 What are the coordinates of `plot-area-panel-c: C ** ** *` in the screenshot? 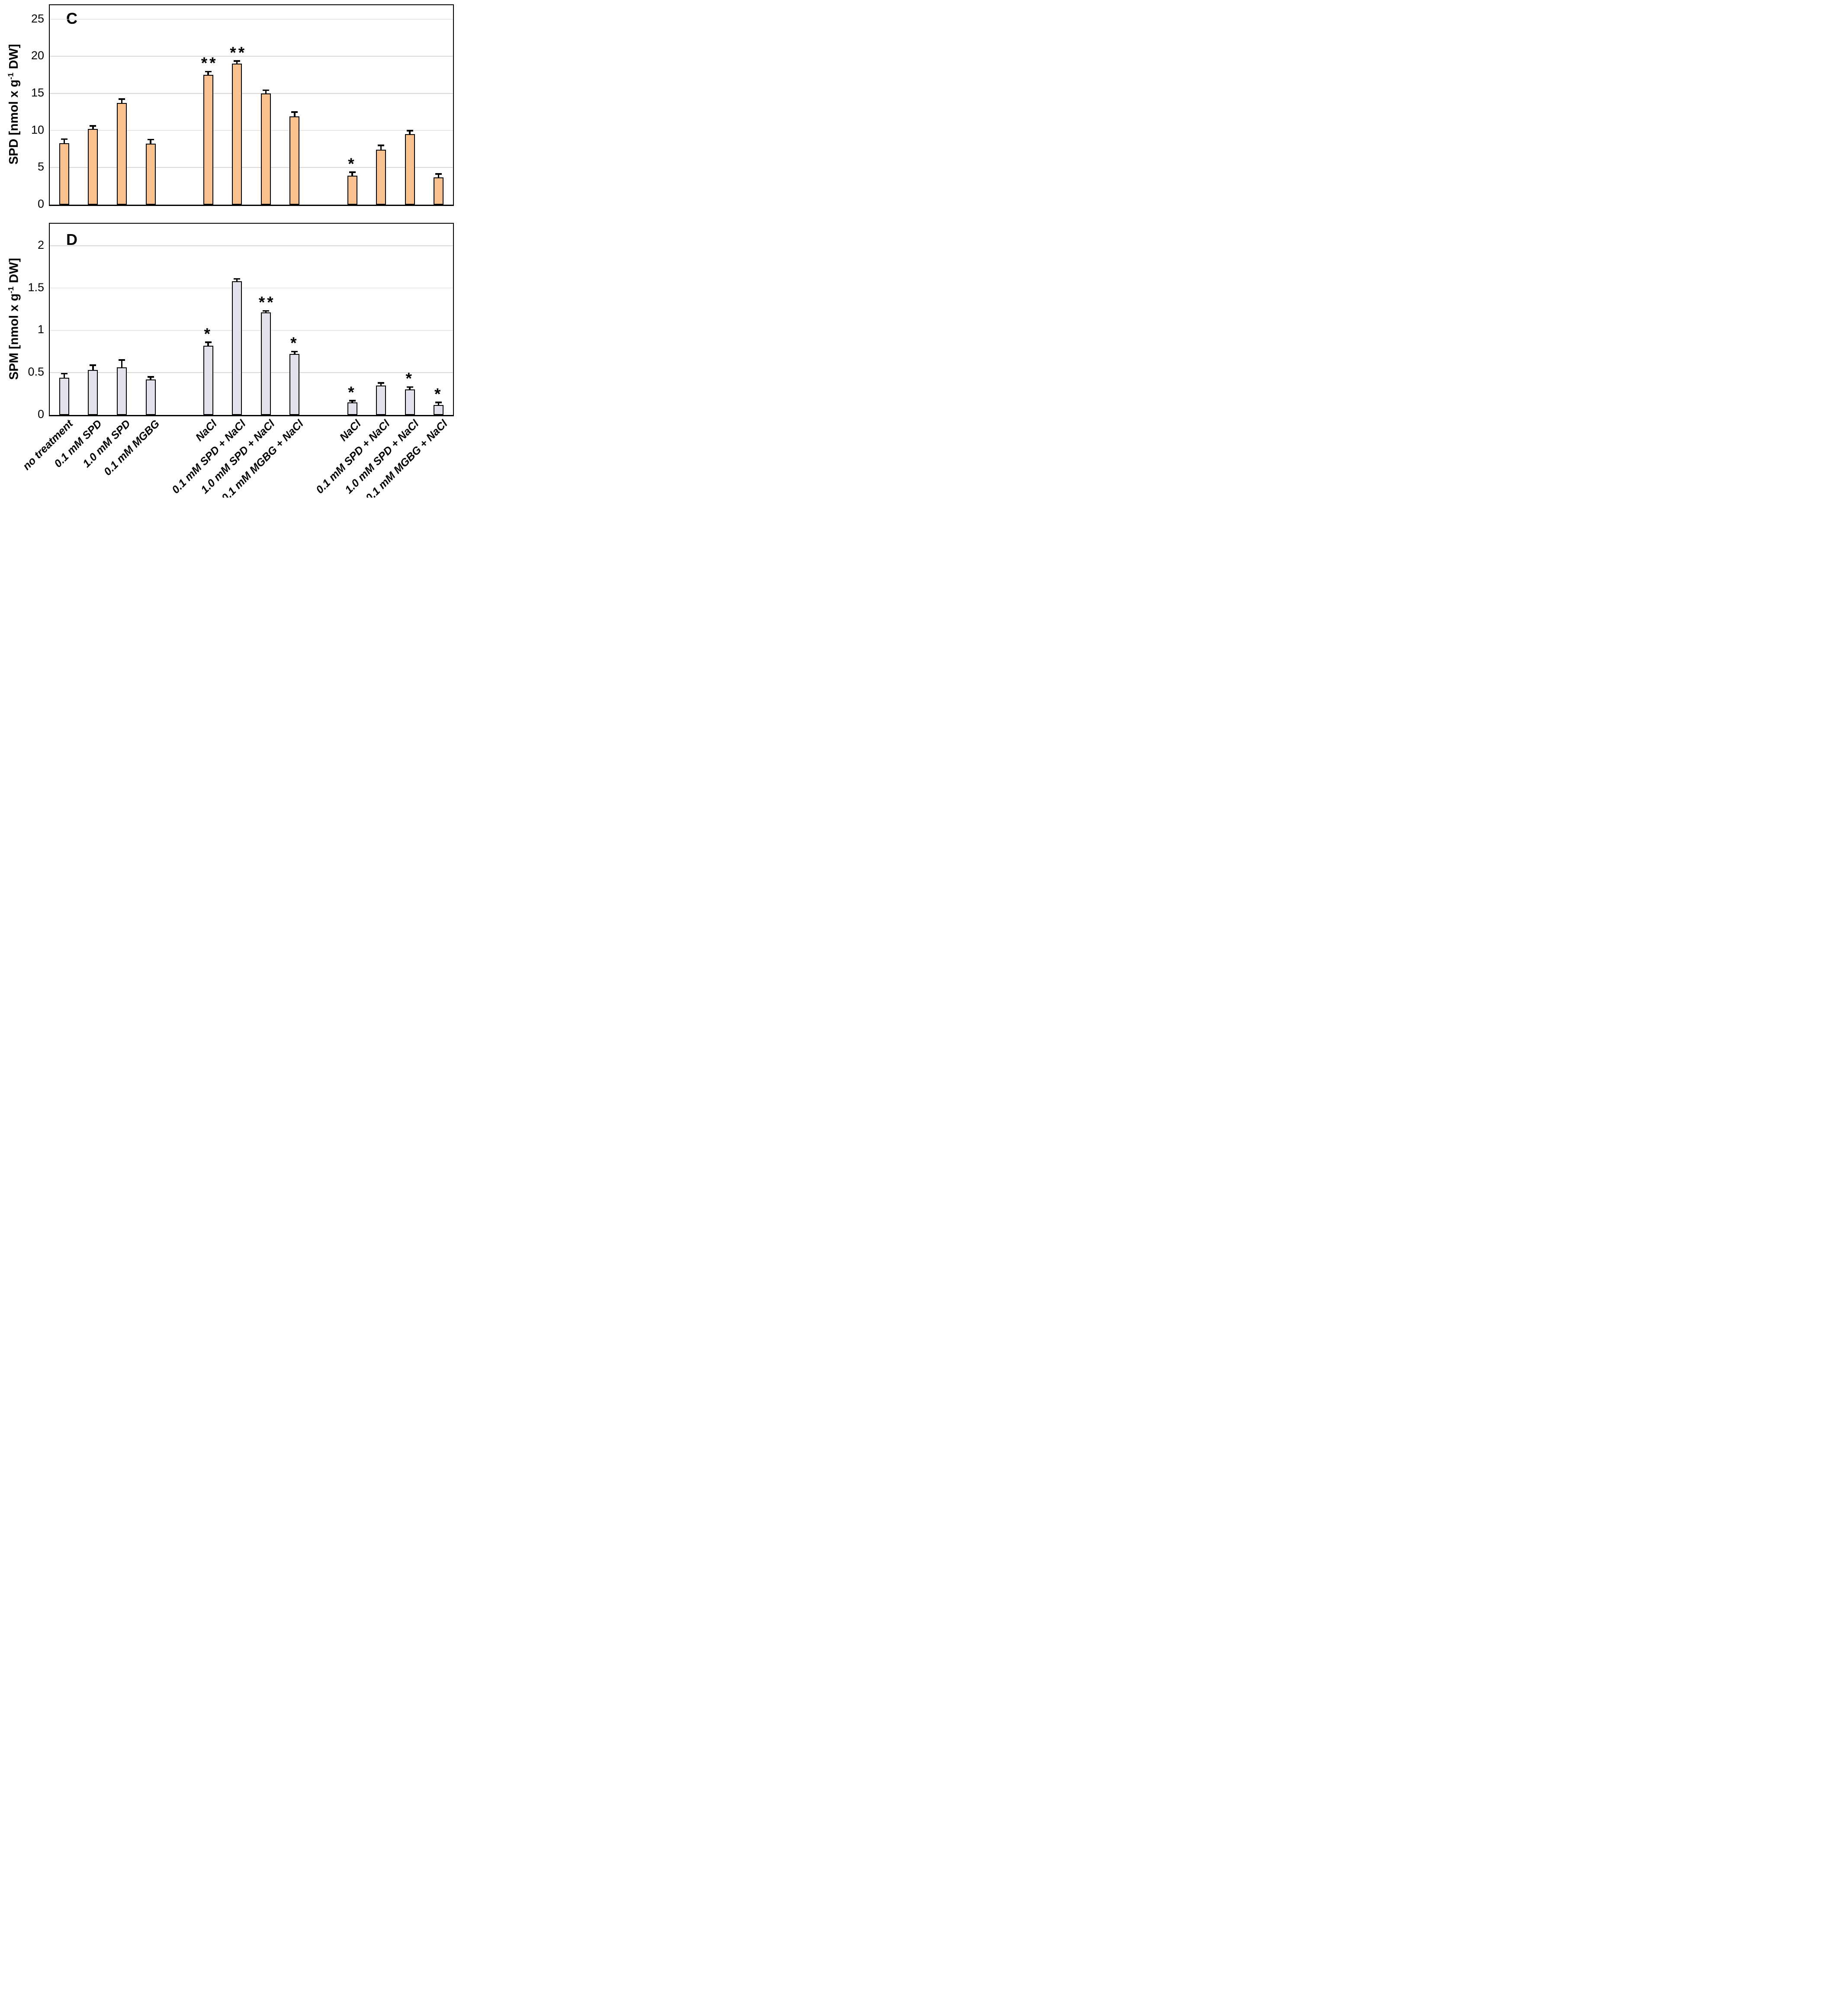 It's located at (251, 105).